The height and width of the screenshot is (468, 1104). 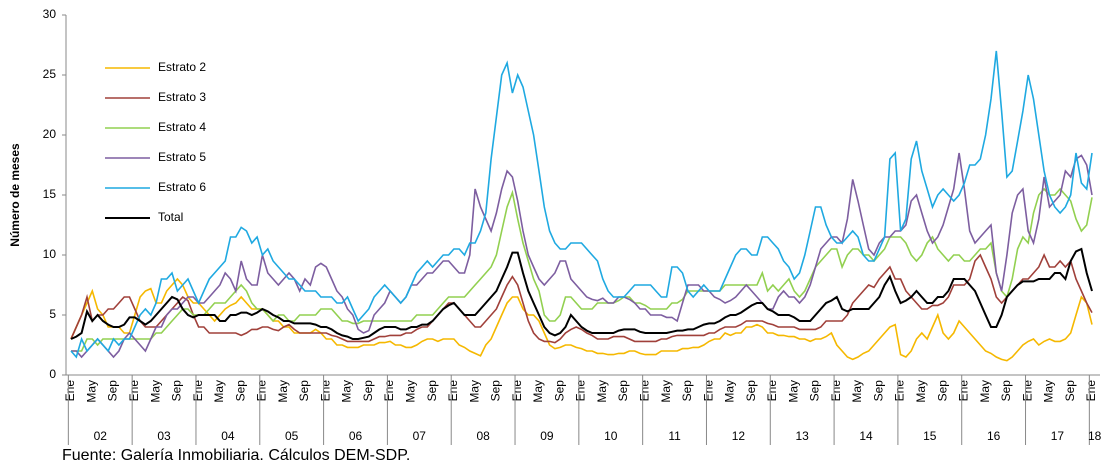 What do you see at coordinates (182, 157) in the screenshot?
I see `legend-label: Estrato 5` at bounding box center [182, 157].